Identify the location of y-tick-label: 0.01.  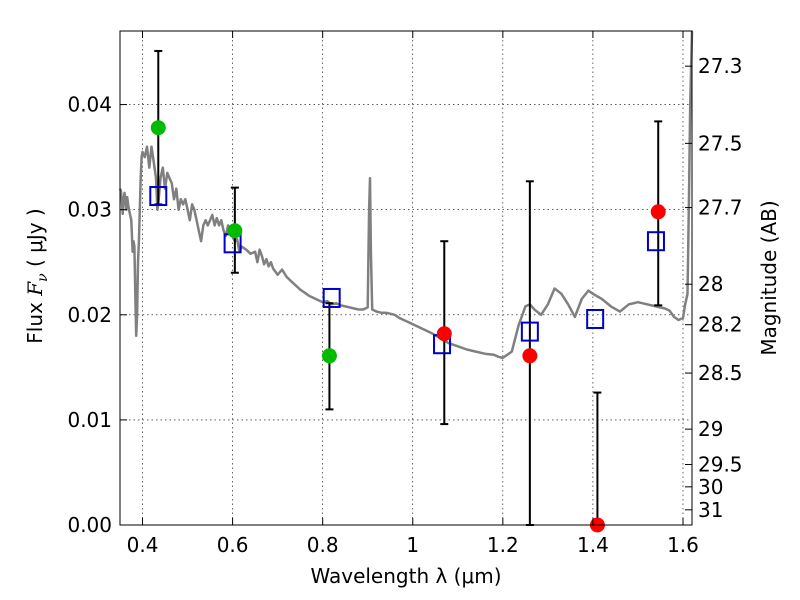
(89, 420).